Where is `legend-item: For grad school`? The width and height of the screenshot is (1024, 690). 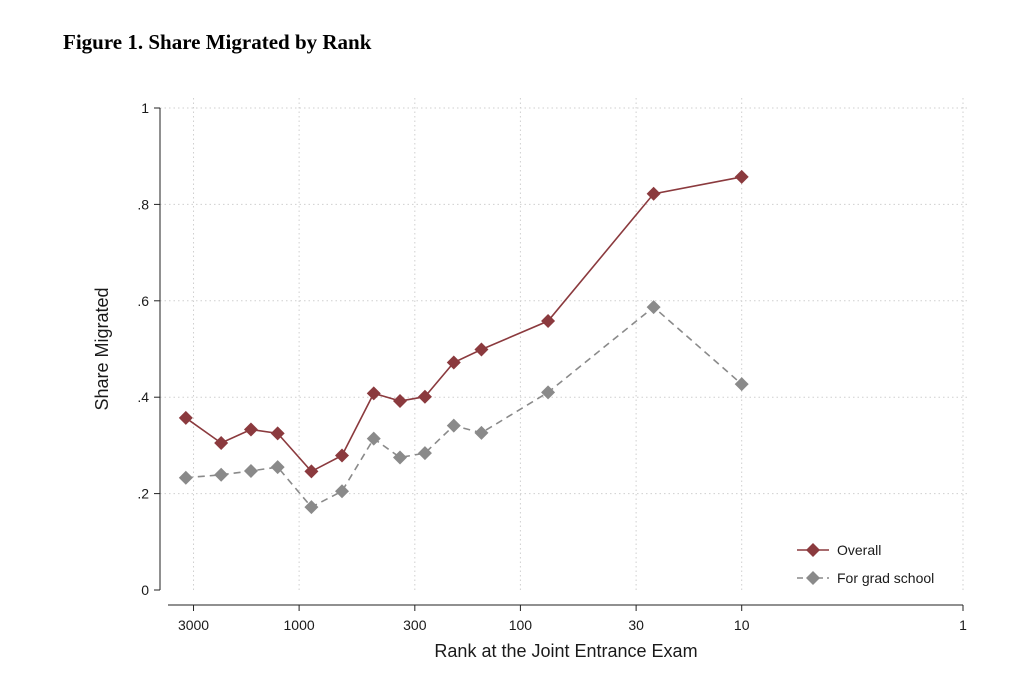 legend-item: For grad school is located at coordinates (865, 578).